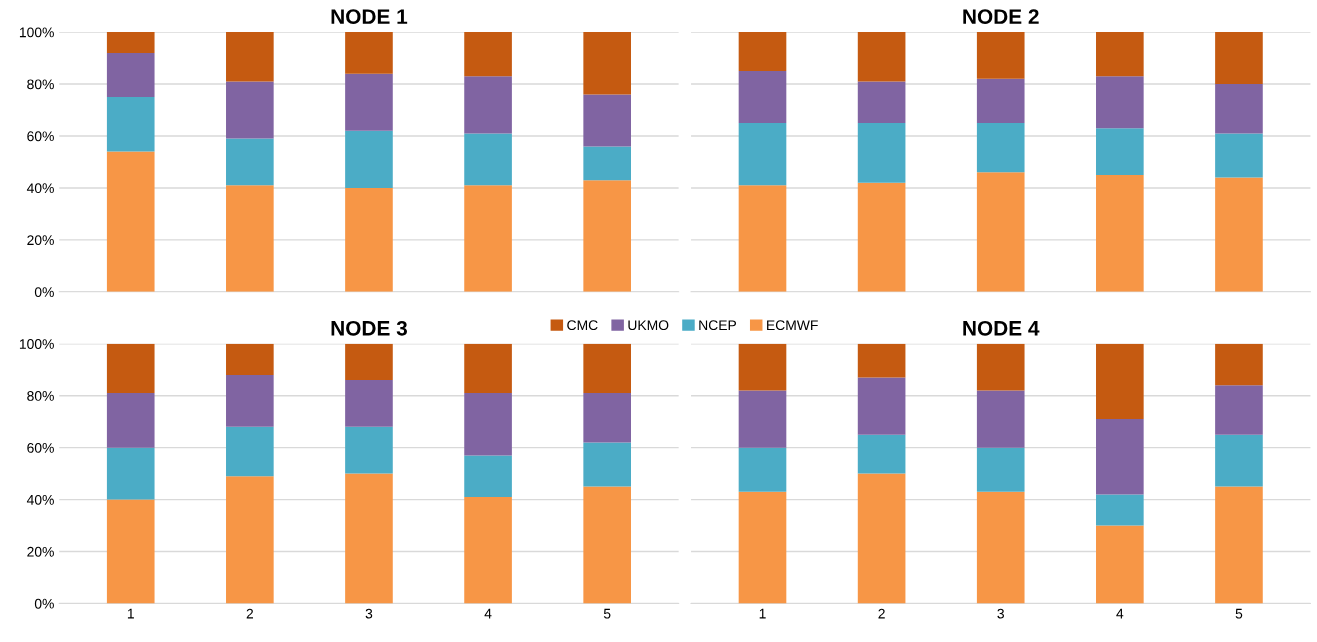  I want to click on chart-title: NODE 1, so click(369, 16).